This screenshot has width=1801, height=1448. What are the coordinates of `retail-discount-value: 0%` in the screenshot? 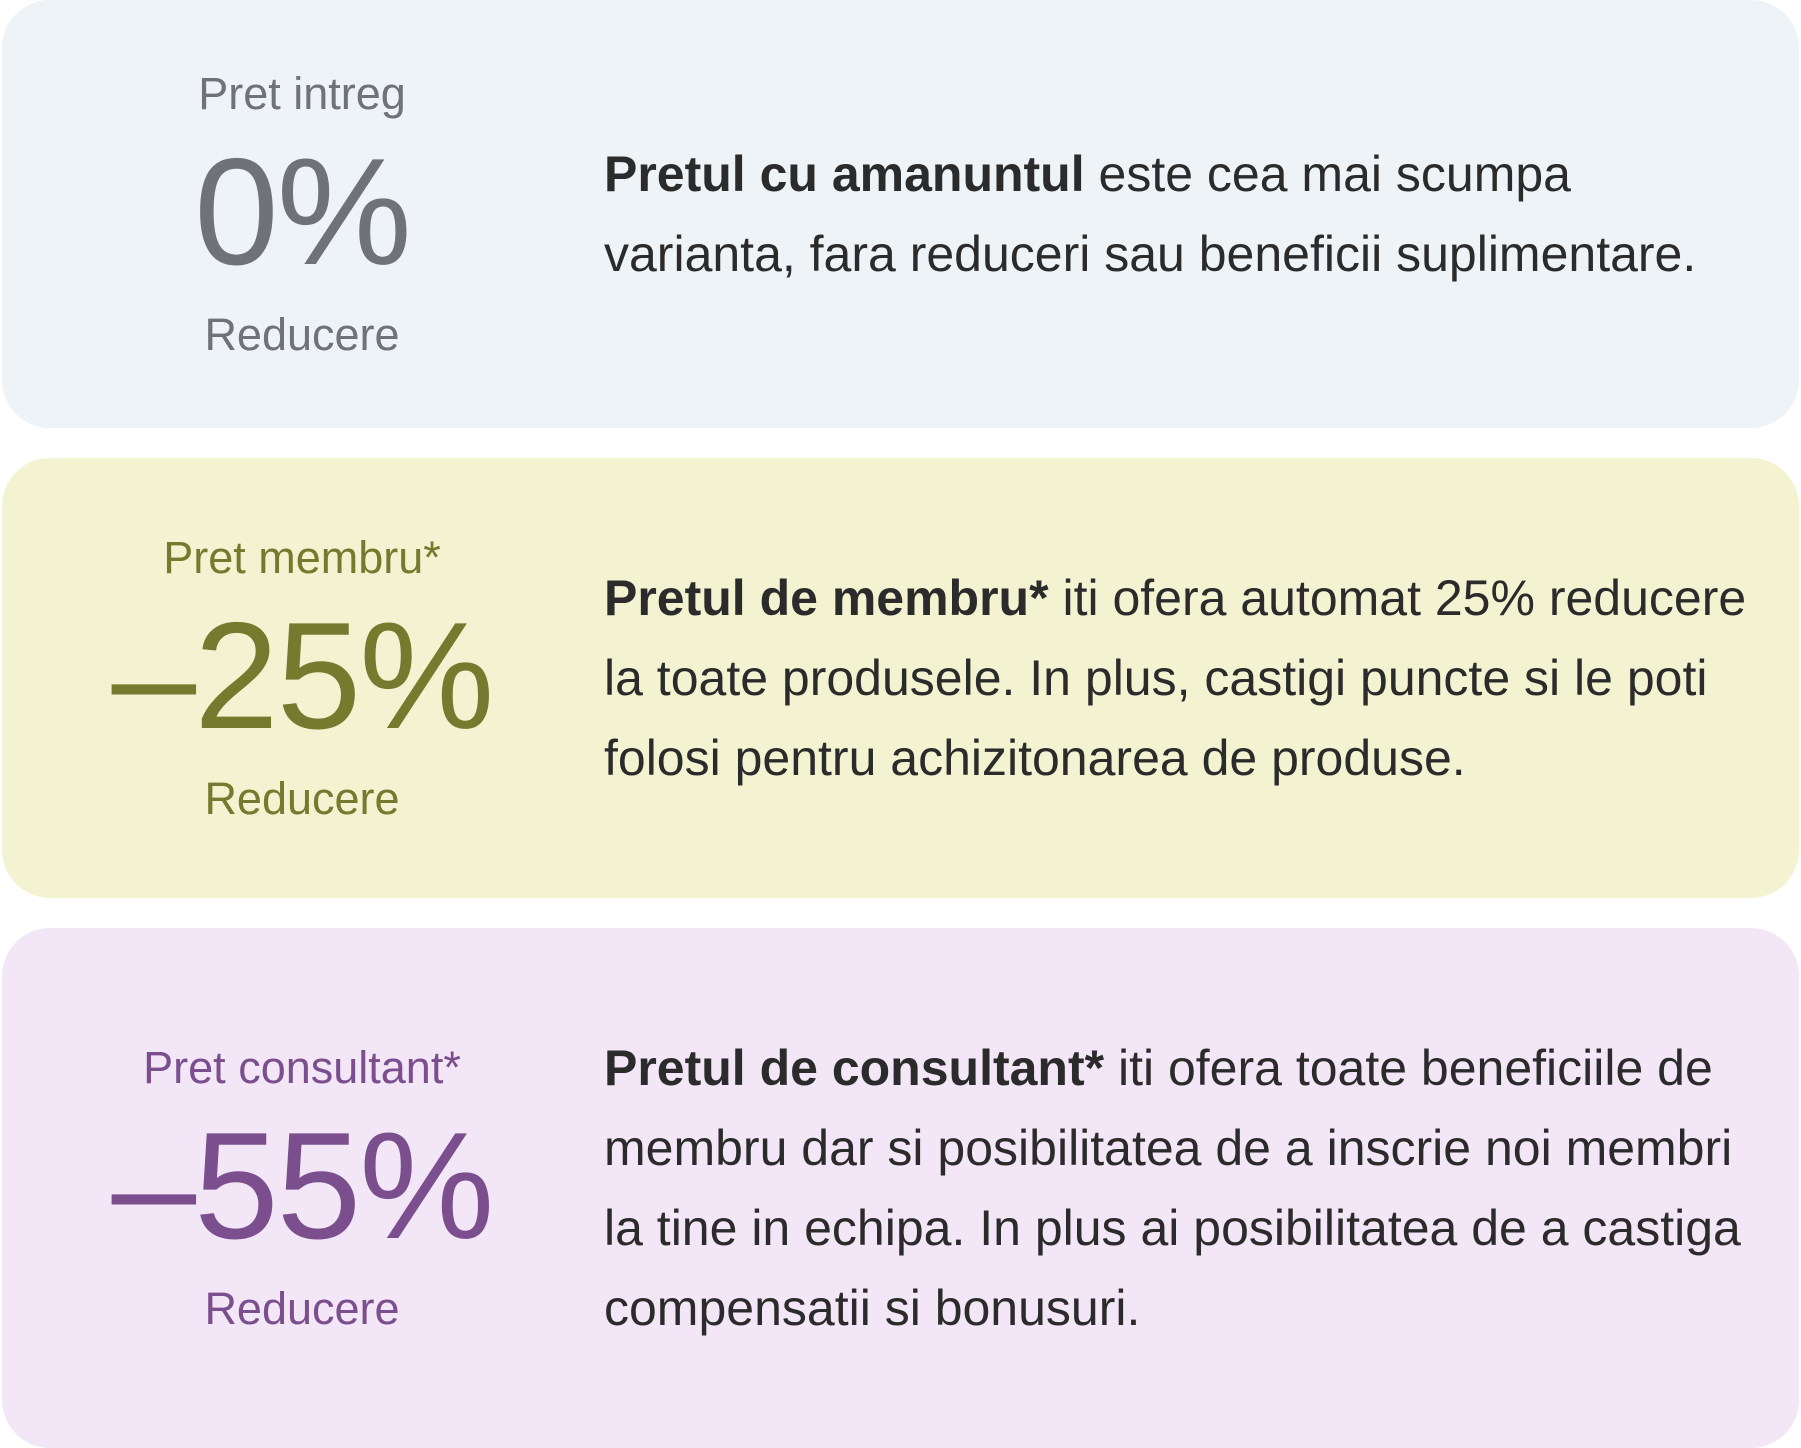 It's located at (303, 212).